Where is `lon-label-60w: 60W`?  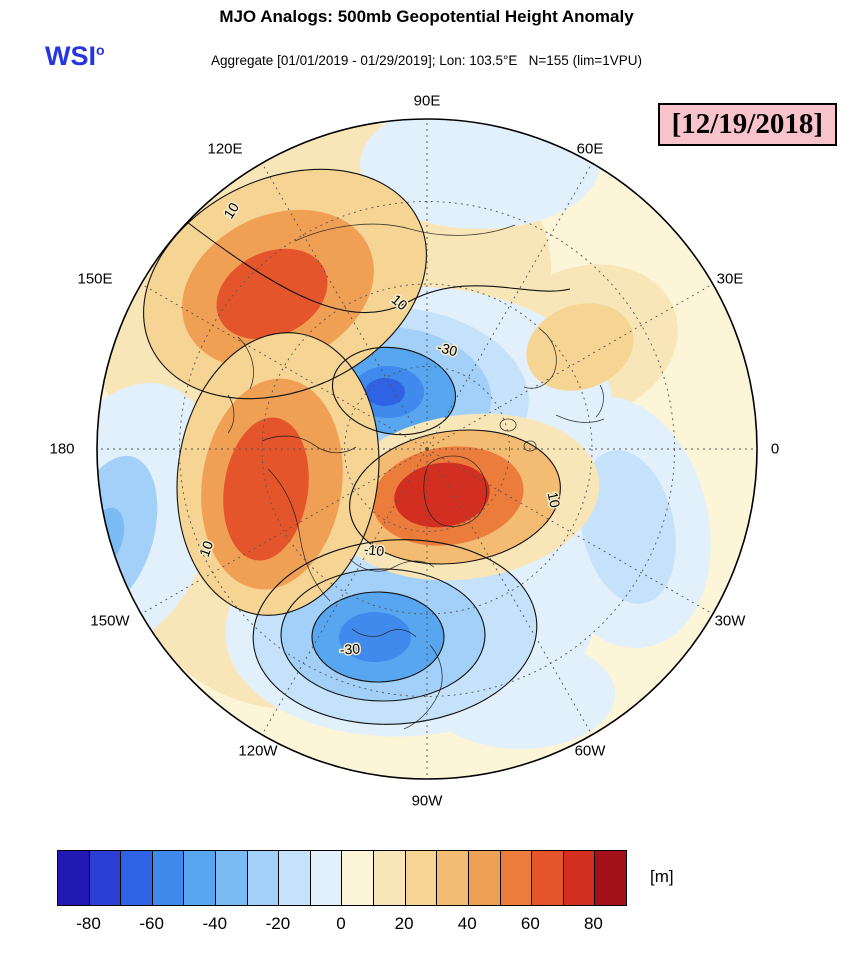
lon-label-60w: 60W is located at coordinates (590, 751).